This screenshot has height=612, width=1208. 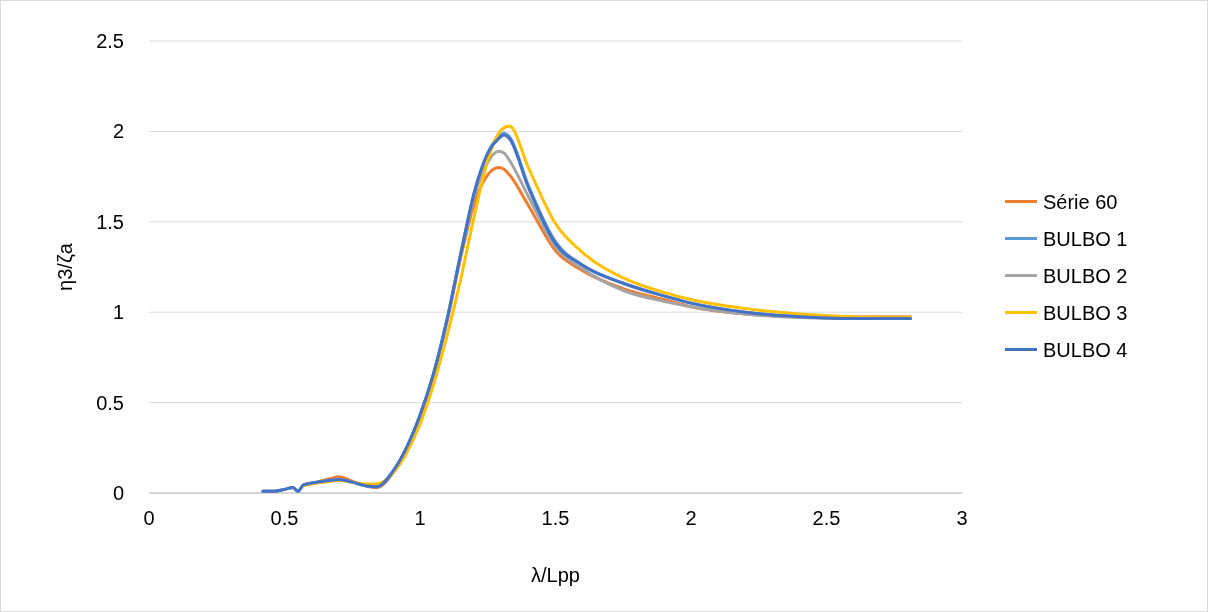 What do you see at coordinates (420, 518) in the screenshot?
I see `x-tick-label: 1` at bounding box center [420, 518].